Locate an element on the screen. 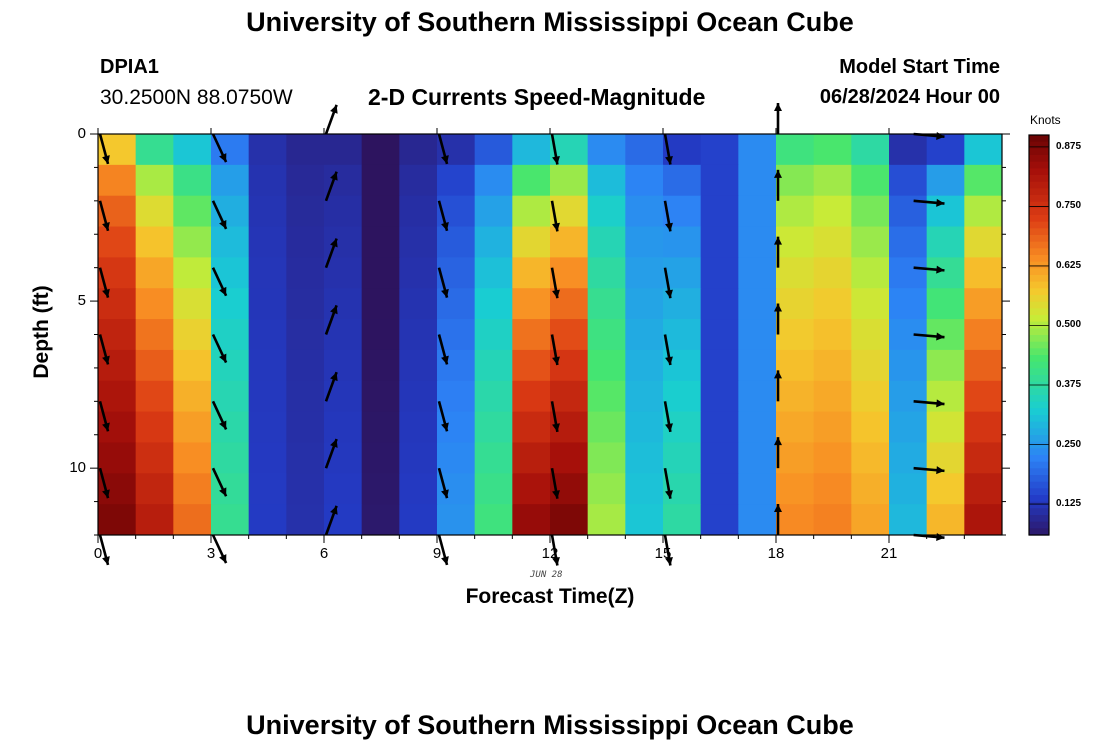 This screenshot has width=1100, height=750. colorbar-tick-label: 0.375 is located at coordinates (1069, 384).